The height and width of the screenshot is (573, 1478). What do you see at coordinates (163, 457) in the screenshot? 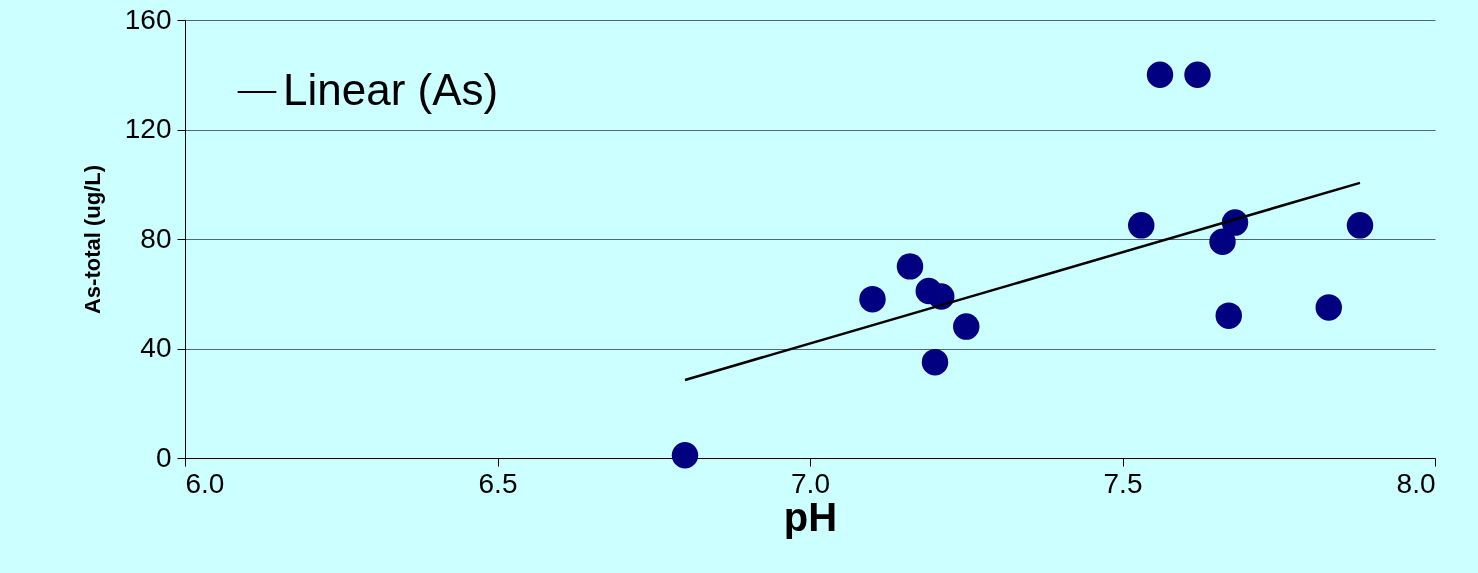
I see `y-tick-label: 0` at bounding box center [163, 457].